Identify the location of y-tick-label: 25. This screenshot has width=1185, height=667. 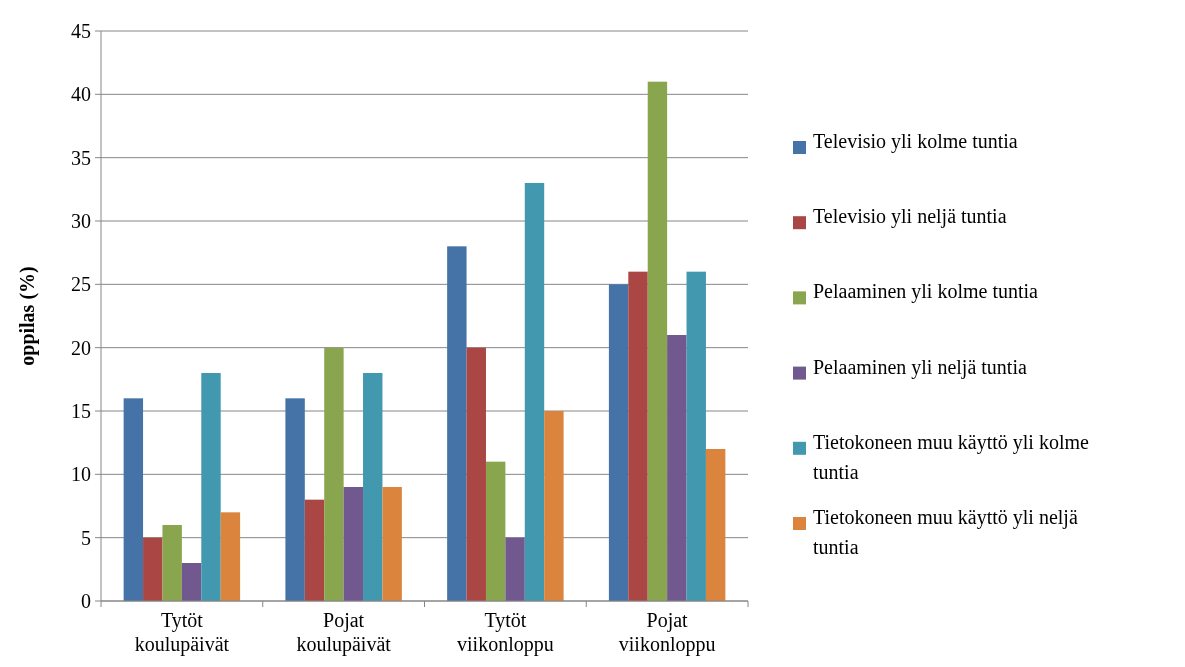
(81, 284).